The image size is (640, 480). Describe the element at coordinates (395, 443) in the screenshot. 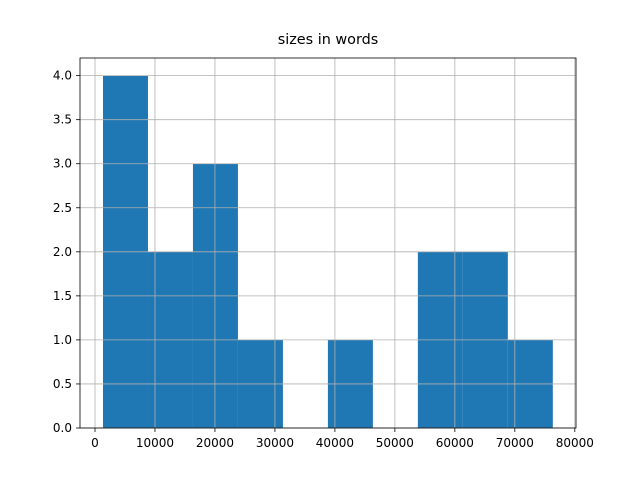

I see `x-tick-label: 50000` at that location.